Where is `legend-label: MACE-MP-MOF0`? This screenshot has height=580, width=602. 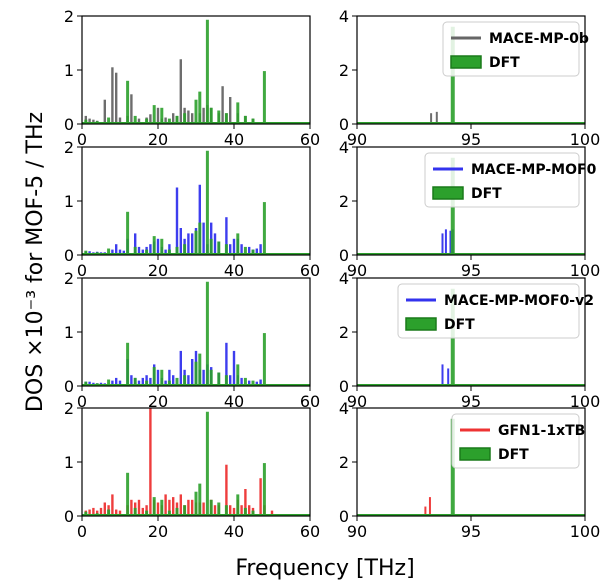
legend-label: MACE-MP-MOF0 is located at coordinates (534, 170).